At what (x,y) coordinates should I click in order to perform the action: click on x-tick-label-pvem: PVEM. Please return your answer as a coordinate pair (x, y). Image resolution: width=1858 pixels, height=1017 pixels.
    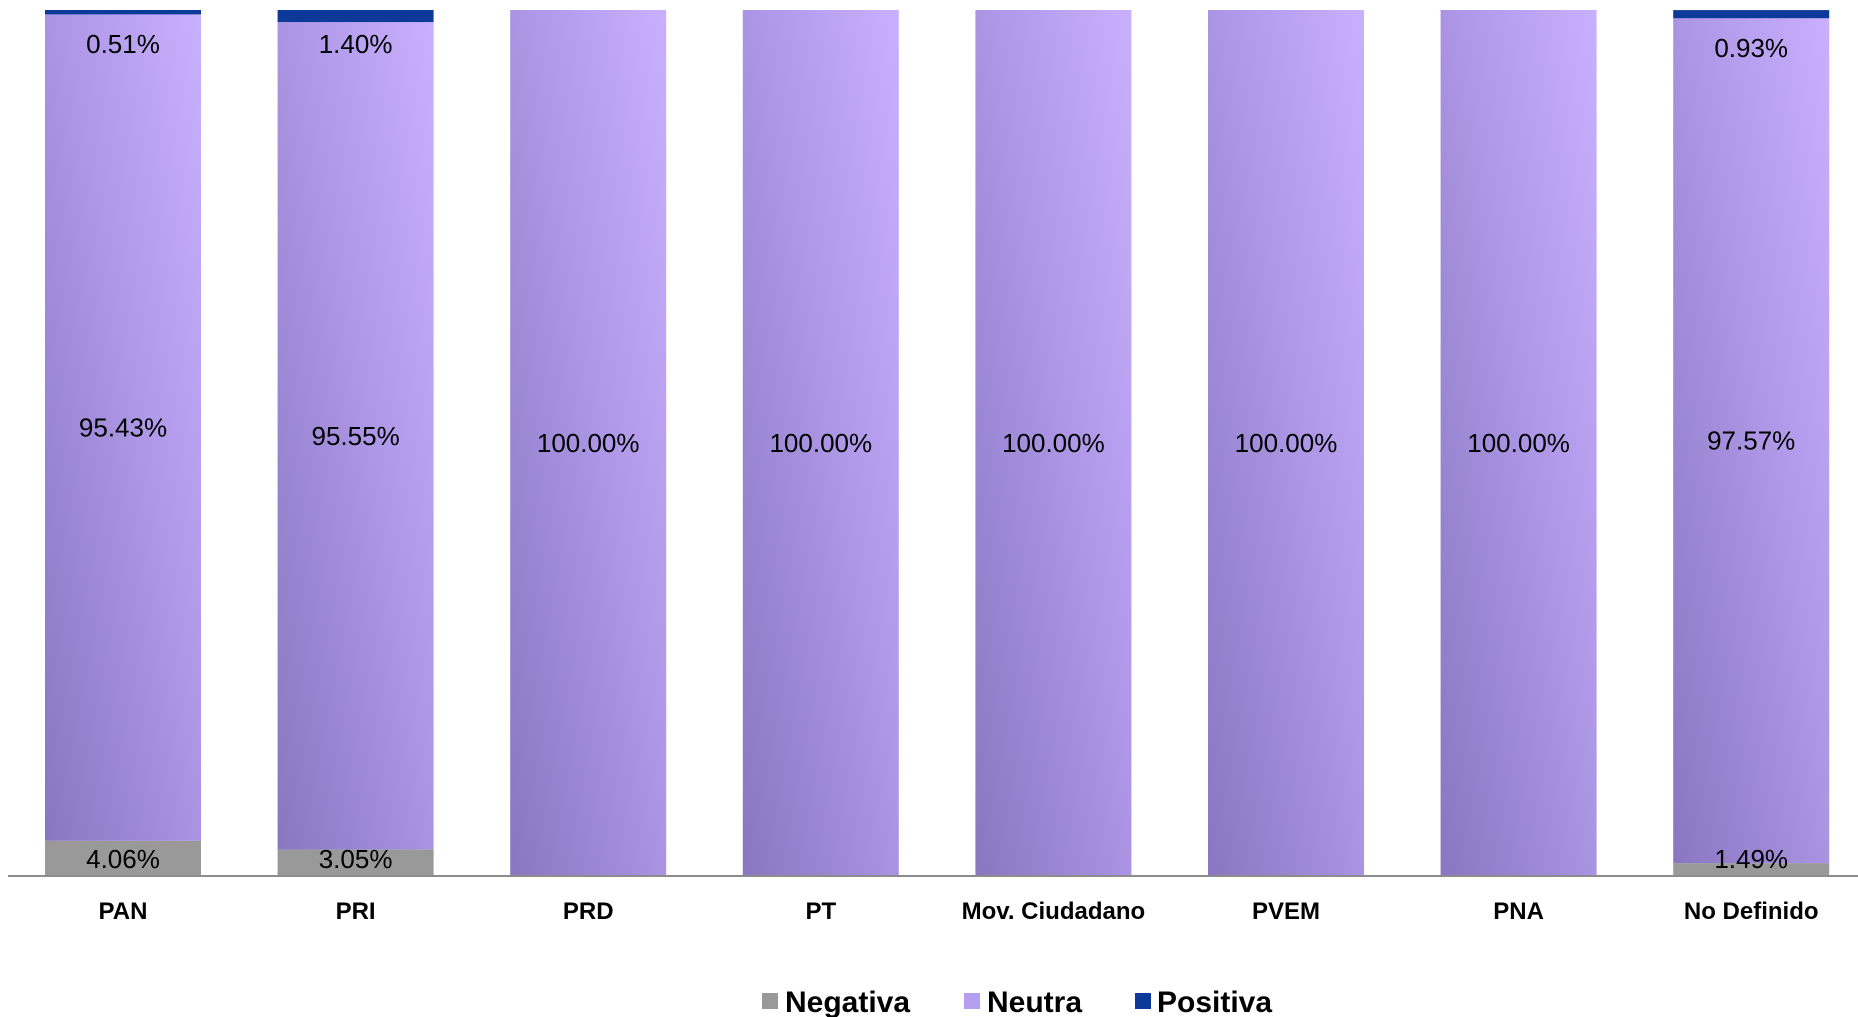
    Looking at the image, I should click on (1286, 911).